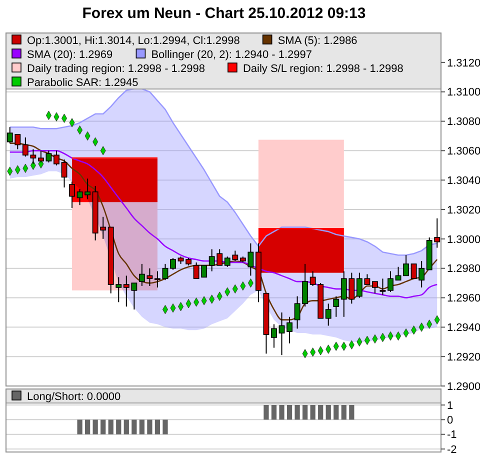  What do you see at coordinates (452, 450) in the screenshot?
I see `y-tick-label: -2` at bounding box center [452, 450].